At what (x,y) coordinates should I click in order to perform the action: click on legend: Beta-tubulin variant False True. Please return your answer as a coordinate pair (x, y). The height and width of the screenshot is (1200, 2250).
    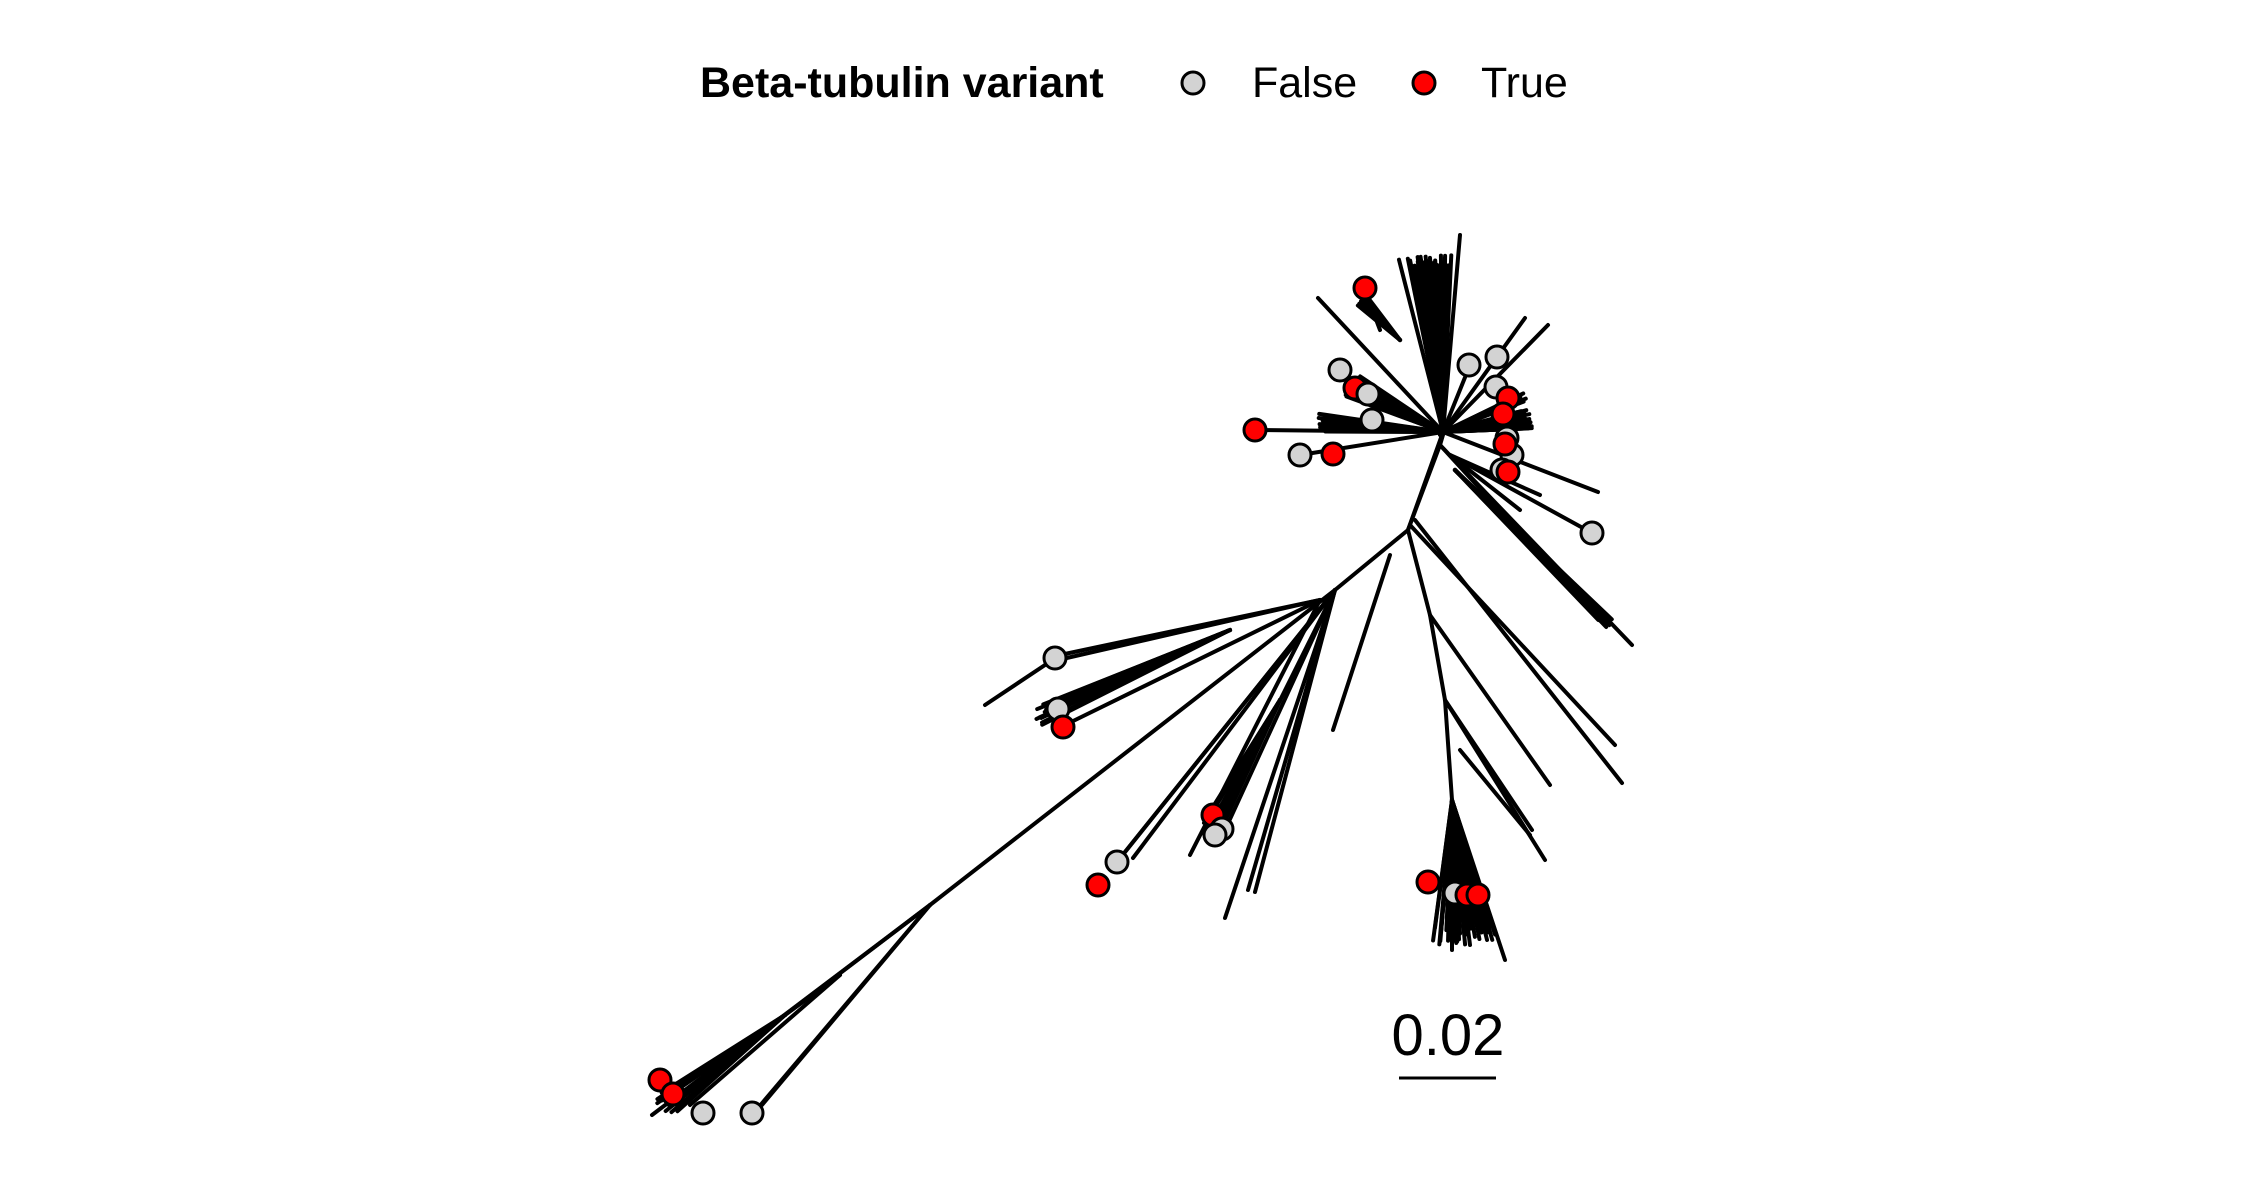
    Looking at the image, I should click on (1134, 83).